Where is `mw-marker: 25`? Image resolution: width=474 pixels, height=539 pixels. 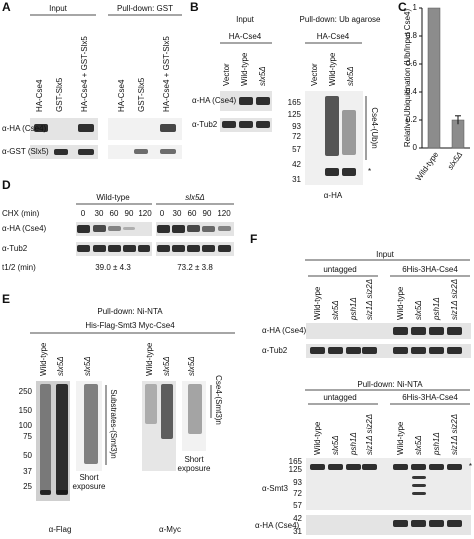
mw-marker: 25 is located at coordinates (27, 486).